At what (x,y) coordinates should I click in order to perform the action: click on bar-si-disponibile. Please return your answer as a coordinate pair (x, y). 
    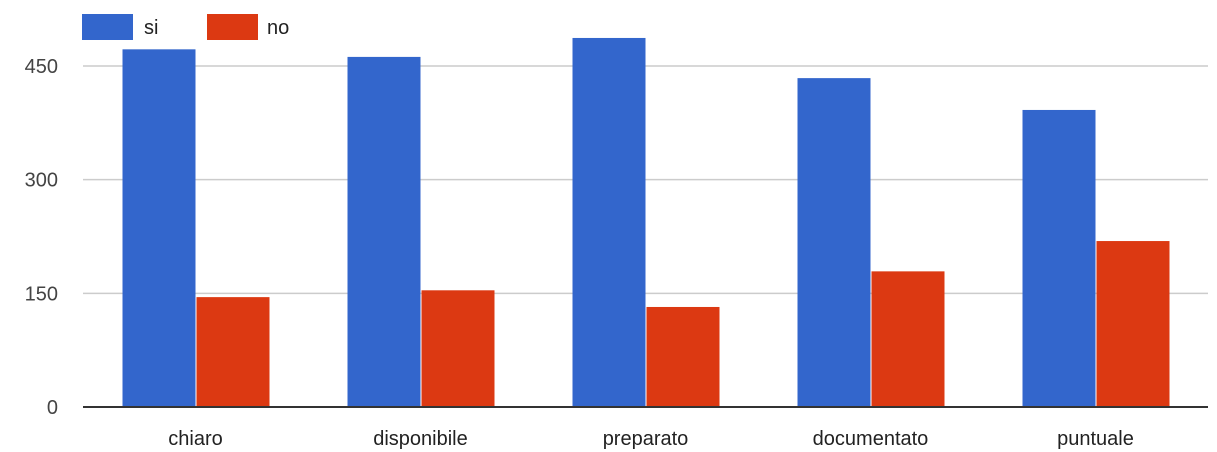
    Looking at the image, I should click on (384, 231).